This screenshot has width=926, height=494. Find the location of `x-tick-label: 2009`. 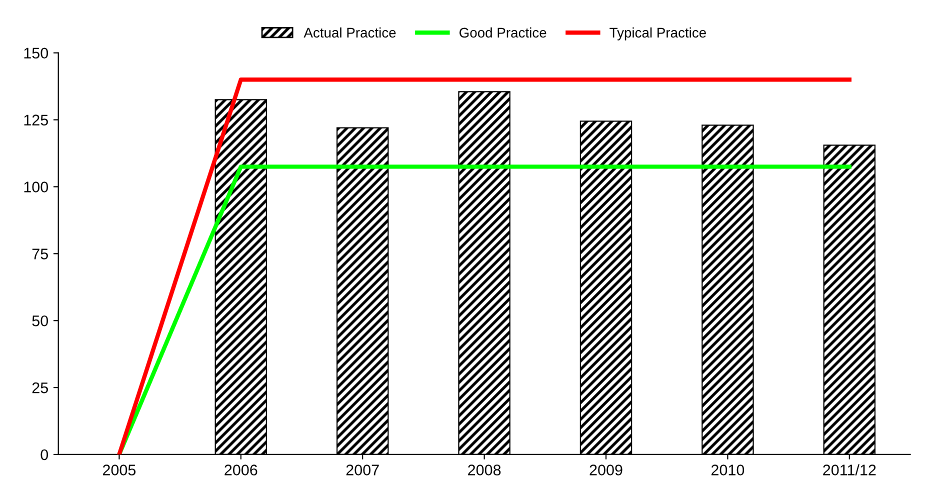

x-tick-label: 2009 is located at coordinates (606, 470).